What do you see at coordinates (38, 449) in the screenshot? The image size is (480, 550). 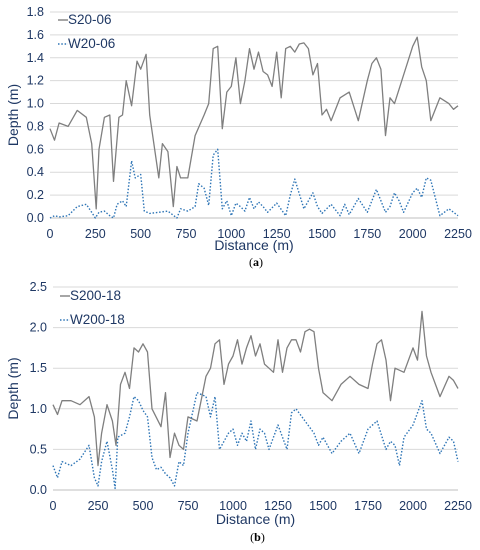 I see `y-tick-label: 0.5` at bounding box center [38, 449].